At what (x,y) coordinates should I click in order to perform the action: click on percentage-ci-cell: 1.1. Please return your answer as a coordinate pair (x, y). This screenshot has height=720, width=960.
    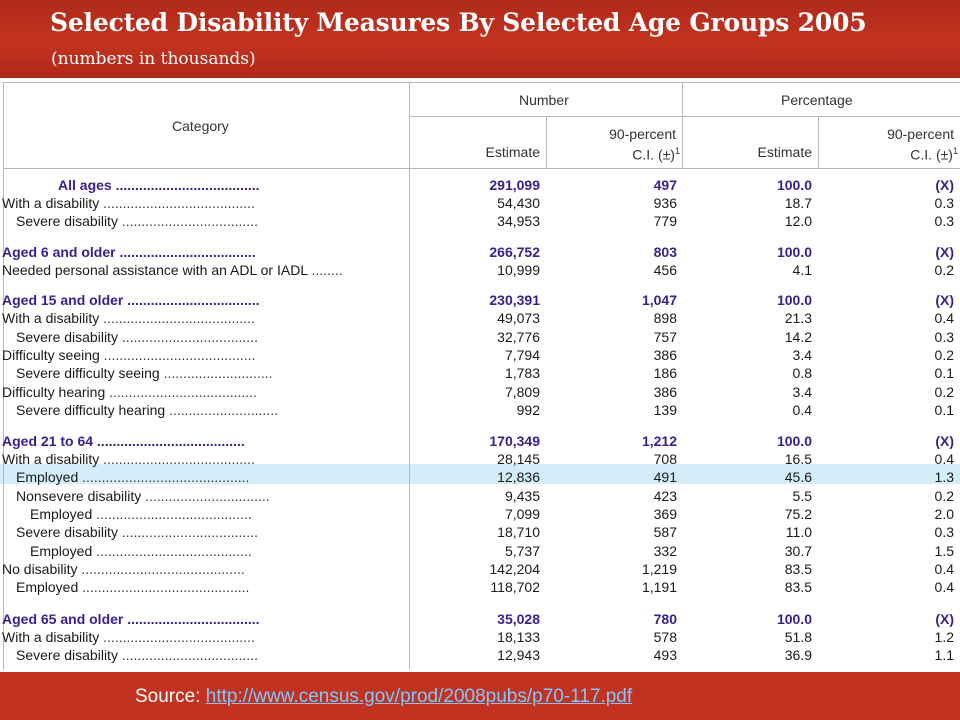
    Looking at the image, I should click on (944, 655).